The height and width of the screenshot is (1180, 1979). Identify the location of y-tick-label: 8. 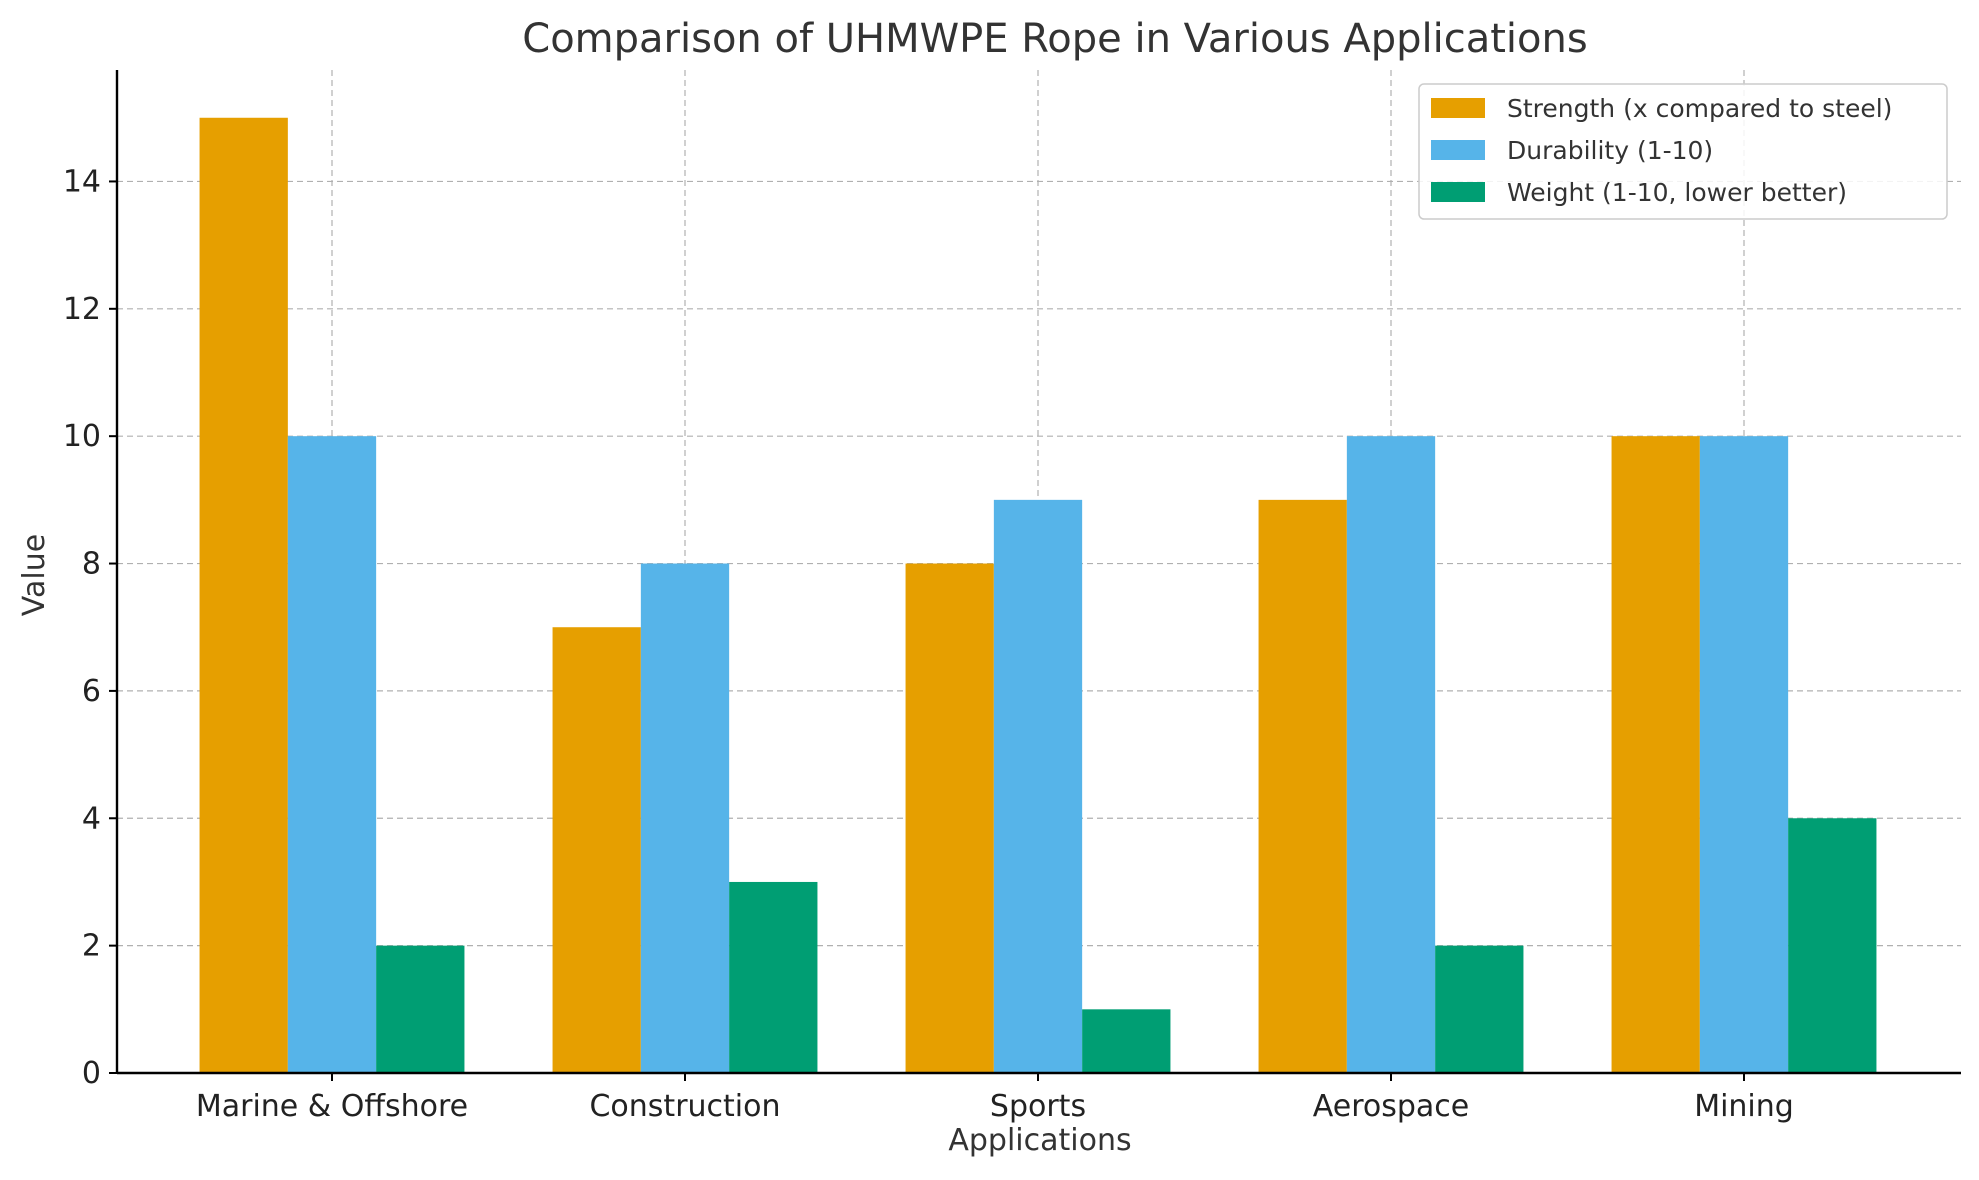
(91, 564).